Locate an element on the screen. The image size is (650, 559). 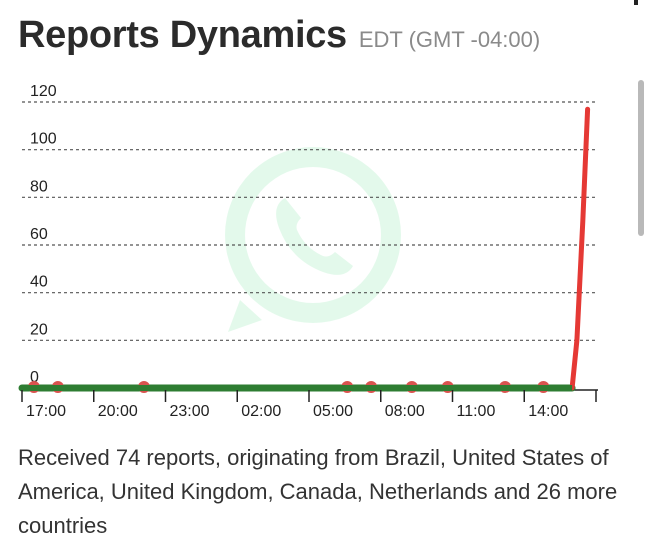
status-notch is located at coordinates (636, 2).